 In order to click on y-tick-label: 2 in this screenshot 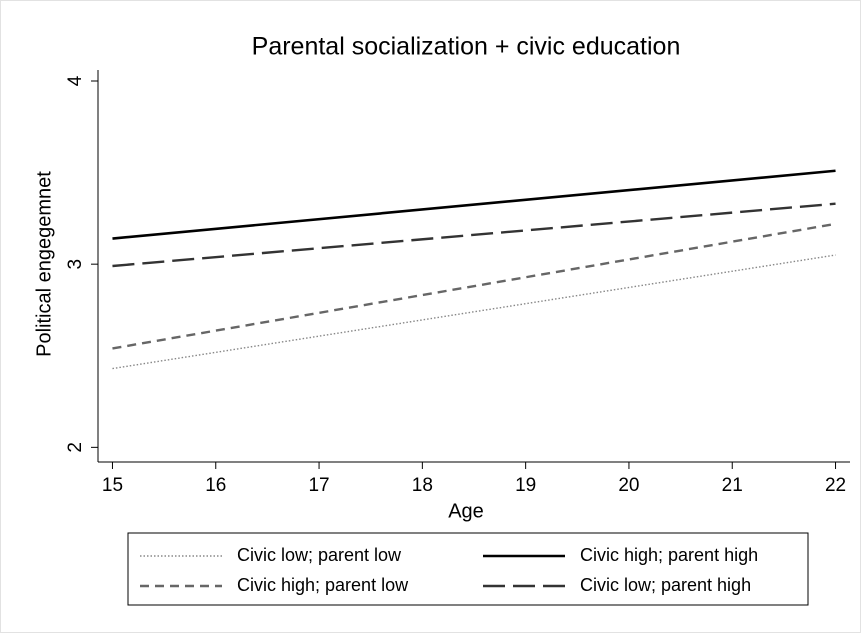, I will do `click(75, 447)`.